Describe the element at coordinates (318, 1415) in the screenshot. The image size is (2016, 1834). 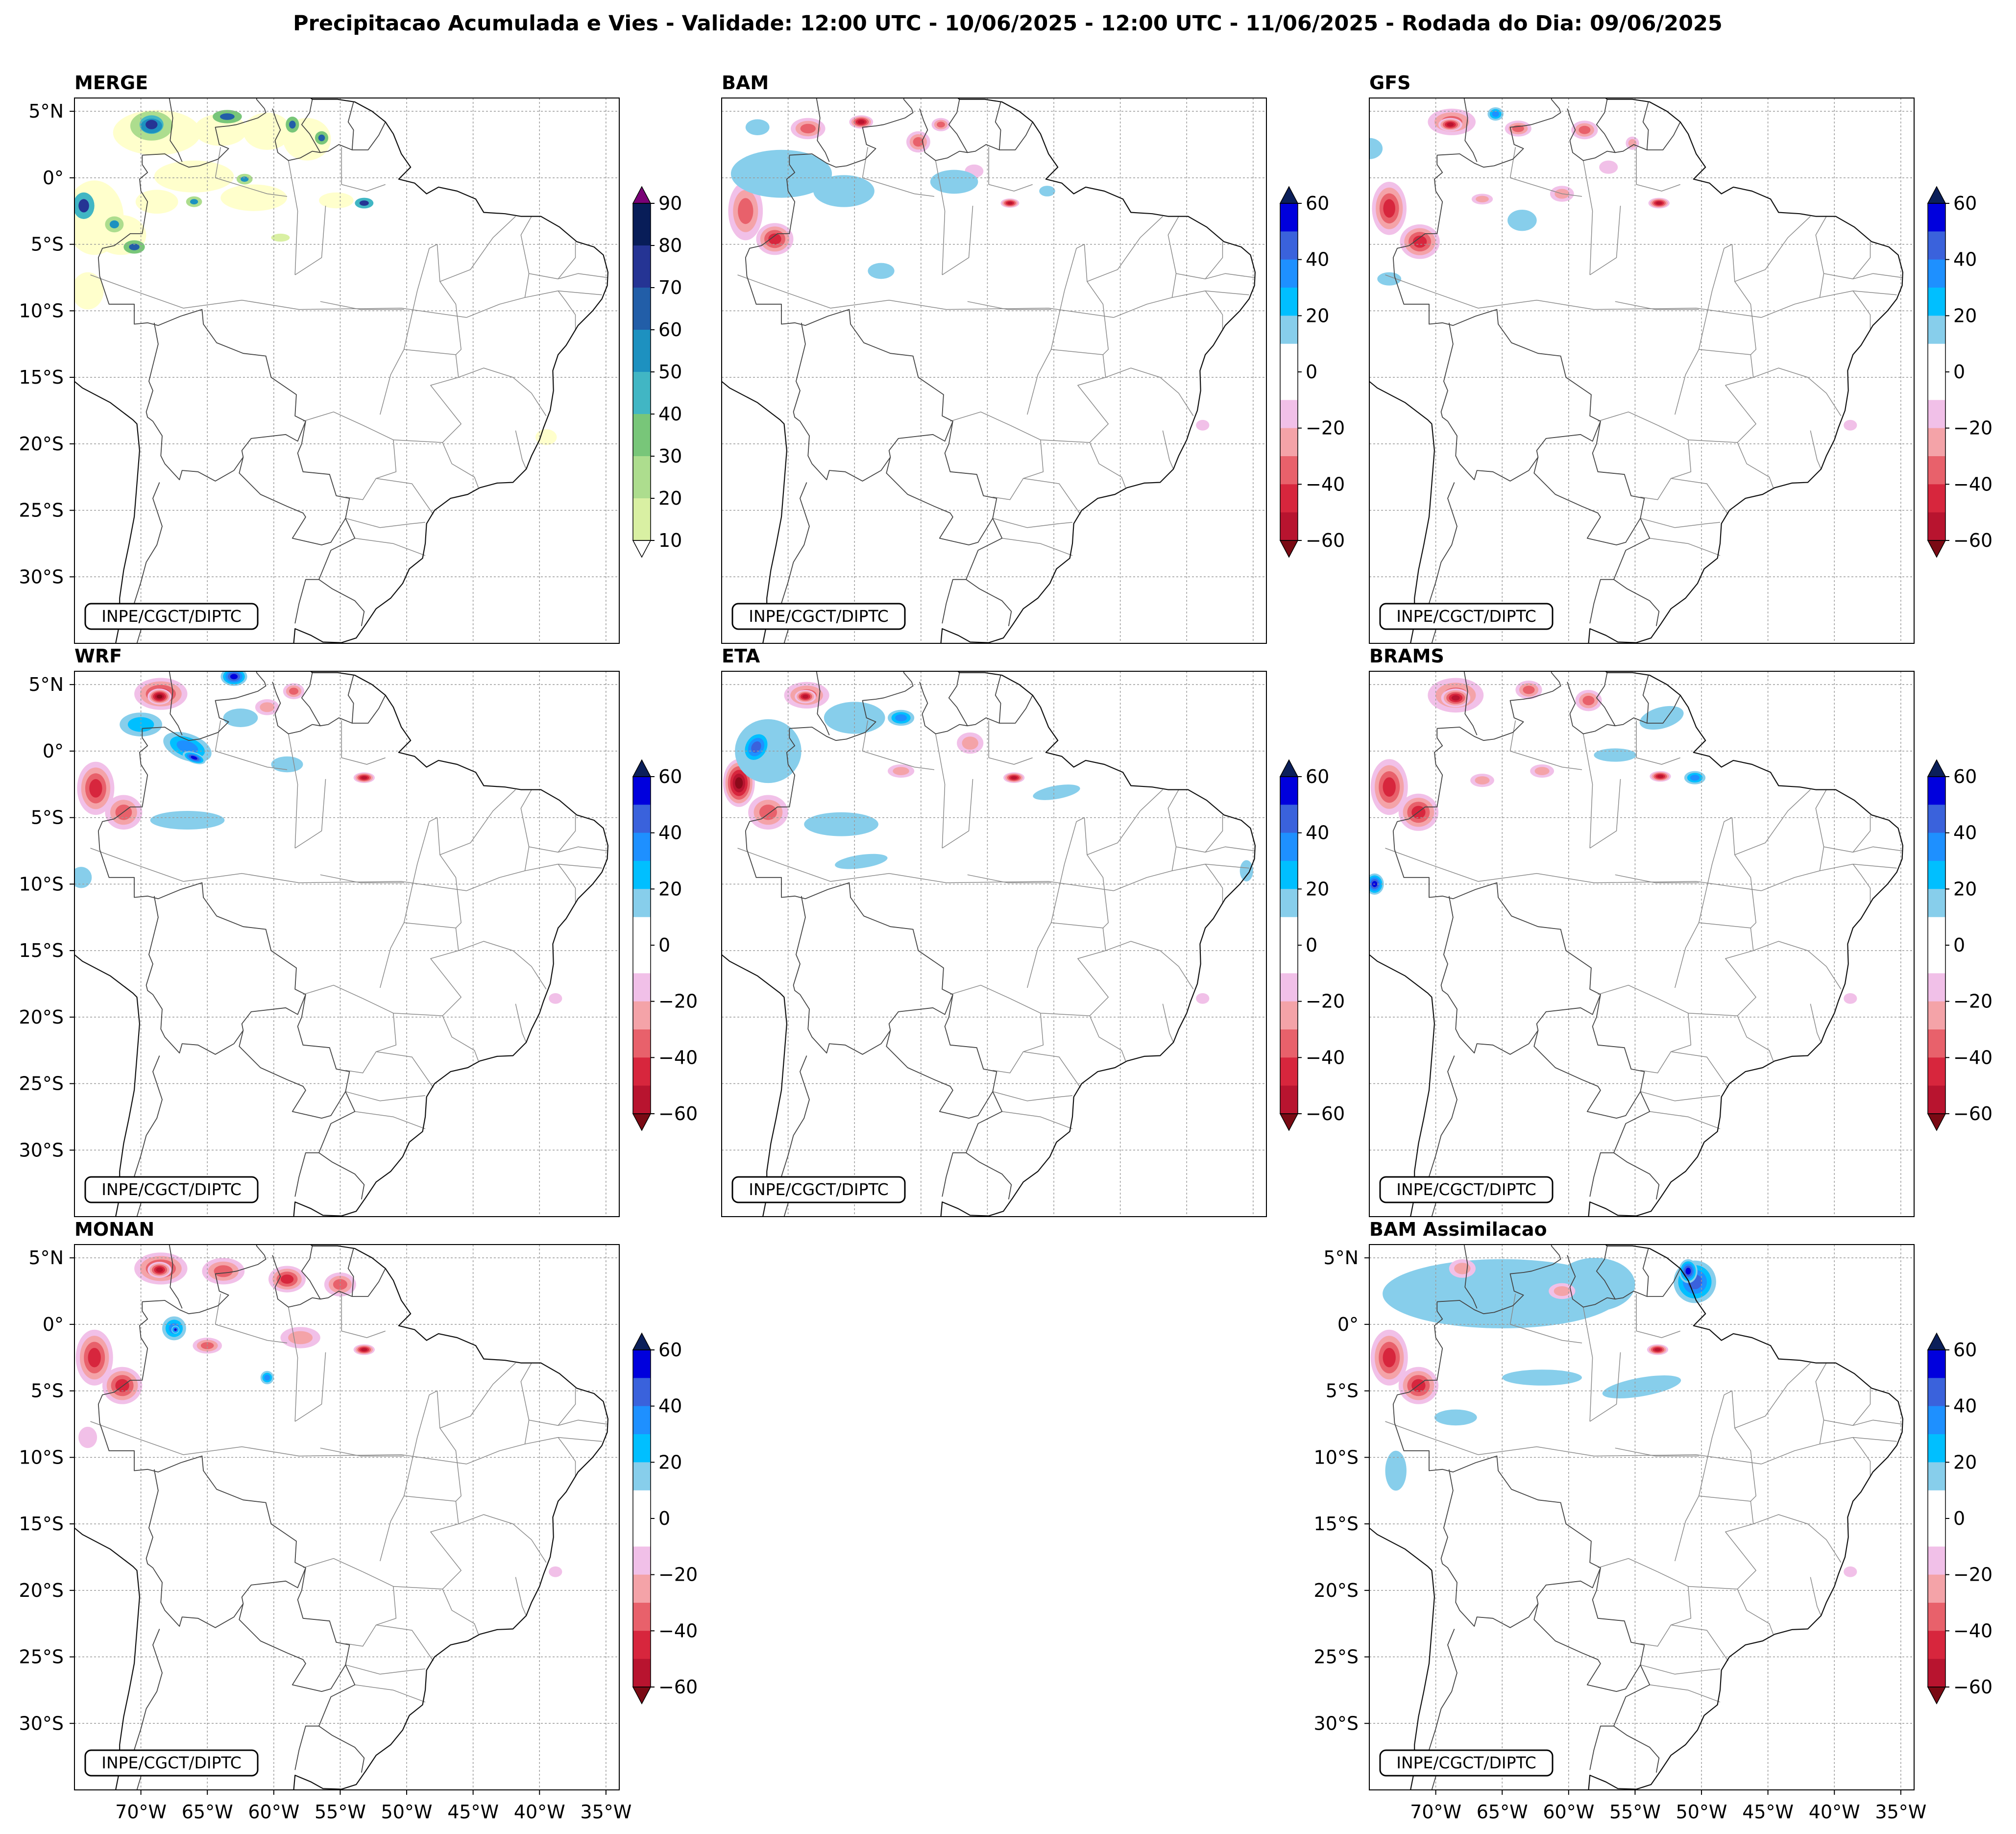
I see `field-layer` at that location.